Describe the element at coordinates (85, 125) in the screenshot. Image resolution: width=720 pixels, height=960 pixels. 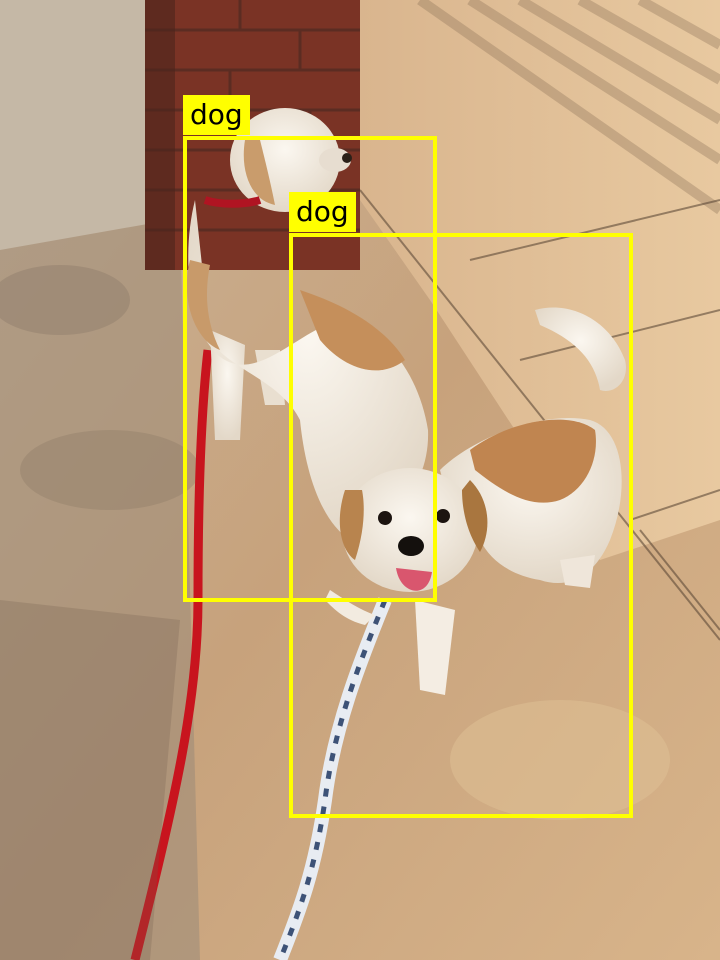
I see `concrete-upper` at that location.